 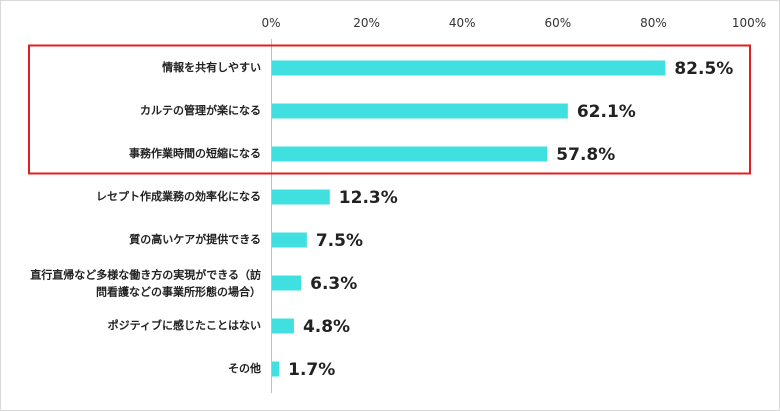 What do you see at coordinates (557, 23) in the screenshot?
I see `x-tick-label: 60%` at bounding box center [557, 23].